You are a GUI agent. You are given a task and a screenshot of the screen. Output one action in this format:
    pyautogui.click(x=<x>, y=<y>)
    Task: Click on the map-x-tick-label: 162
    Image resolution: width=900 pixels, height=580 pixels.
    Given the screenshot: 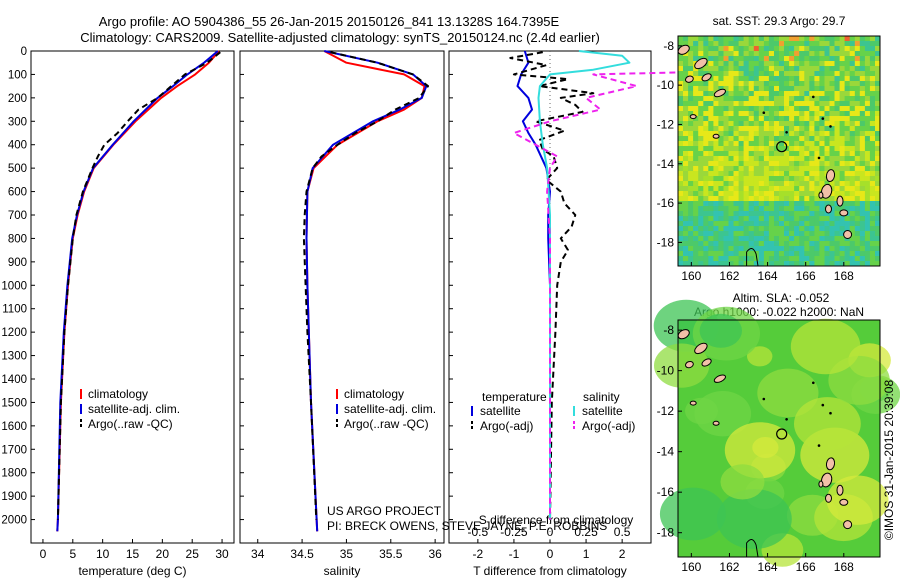 What is the action you would take?
    pyautogui.click(x=729, y=567)
    